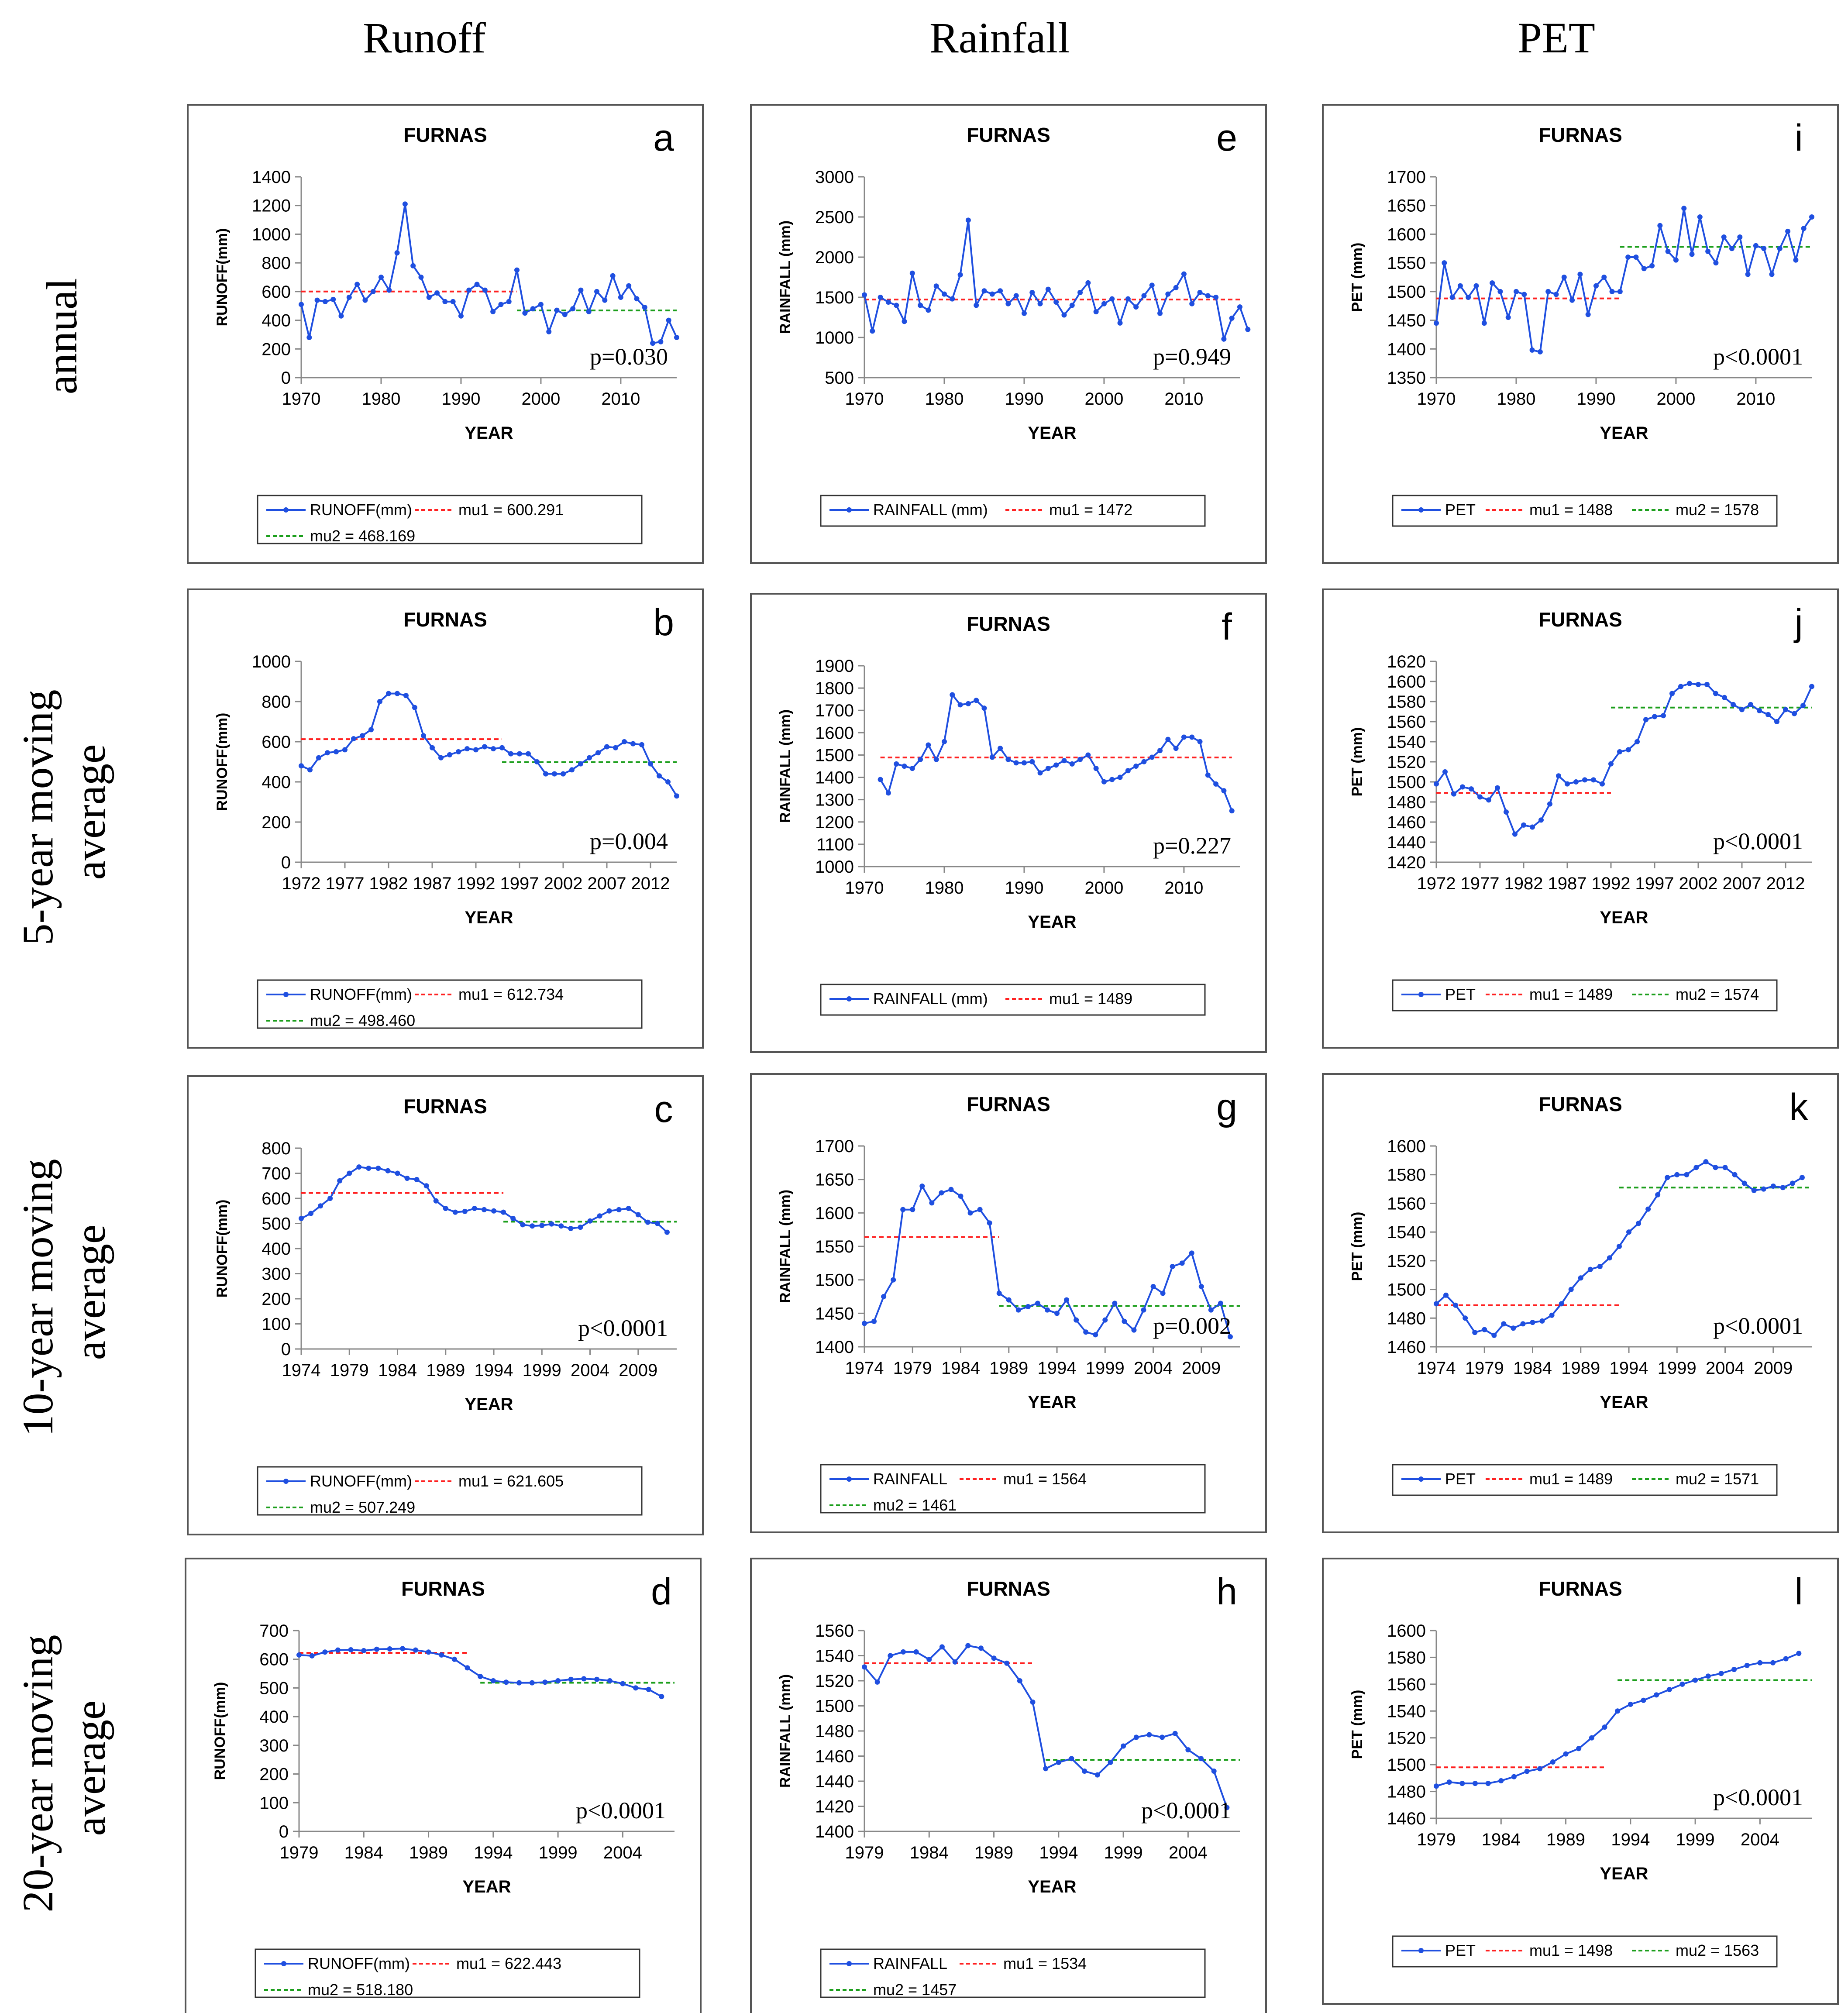 This screenshot has height=2013, width=1848. I want to click on y-tick-label: 600, so click(276, 1198).